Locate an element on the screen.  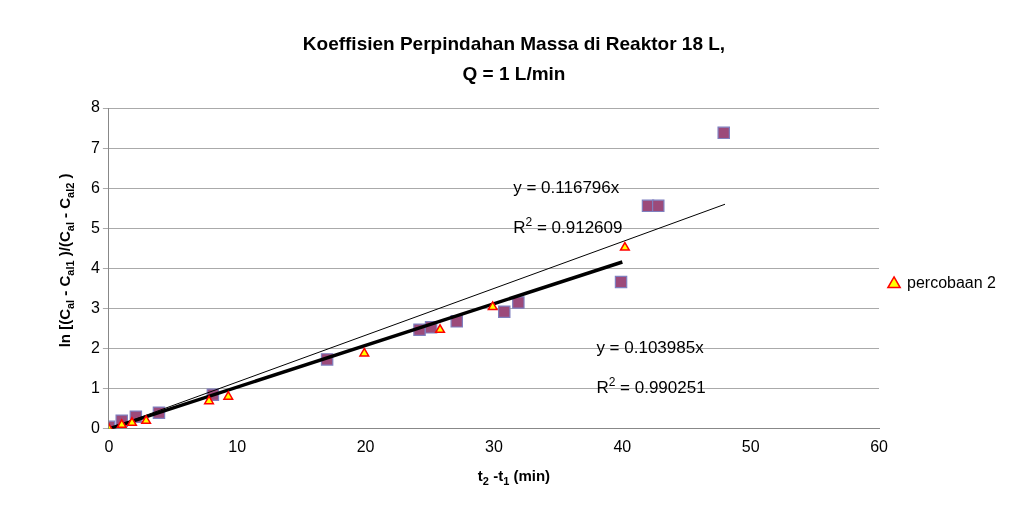
x-tick-label: 10 is located at coordinates (237, 446).